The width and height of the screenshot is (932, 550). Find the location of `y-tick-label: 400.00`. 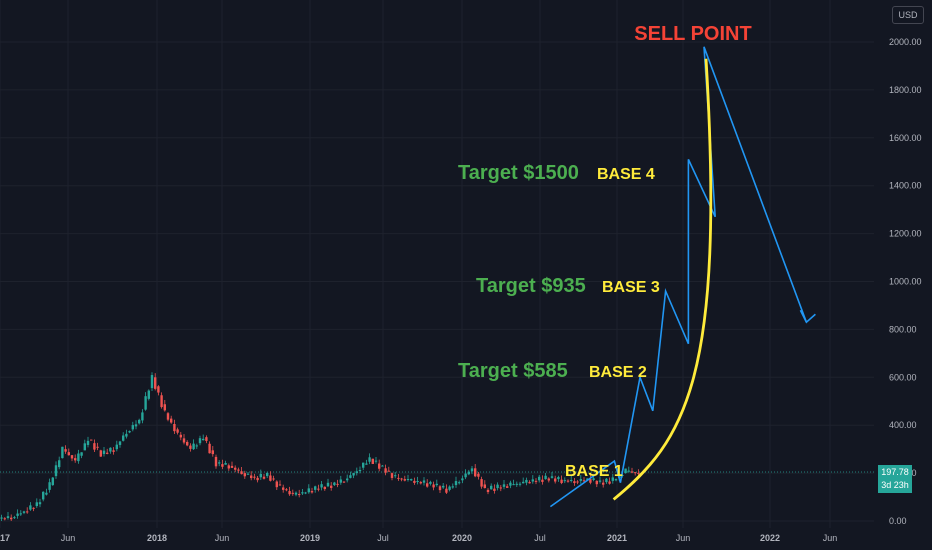

y-tick-label: 400.00 is located at coordinates (903, 425).